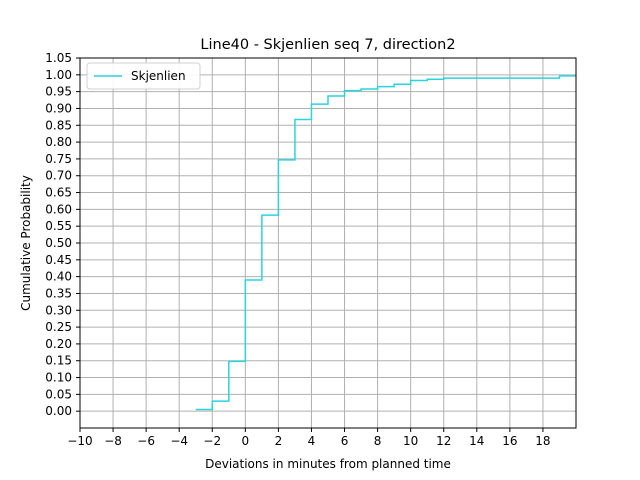 The width and height of the screenshot is (640, 480). I want to click on x-tick-label: −10, so click(79, 441).